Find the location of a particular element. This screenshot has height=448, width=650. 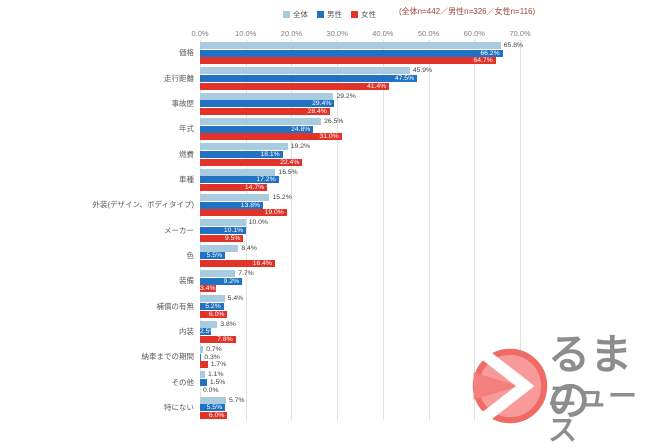

kuruma-logo-icon is located at coordinates (510, 386).